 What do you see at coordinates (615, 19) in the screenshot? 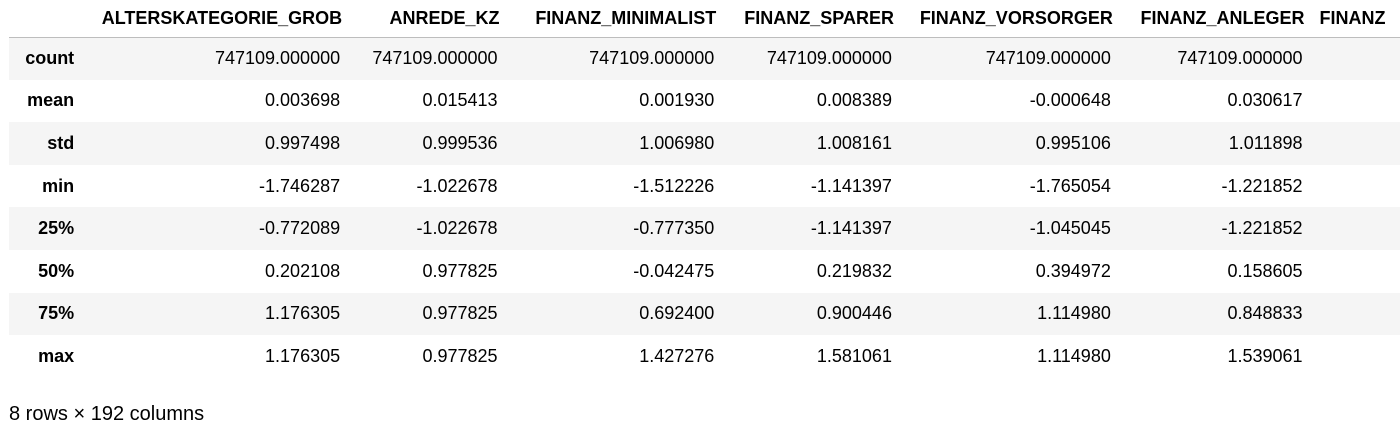
I see `column-header: FINANZ_MINIMALIST` at bounding box center [615, 19].